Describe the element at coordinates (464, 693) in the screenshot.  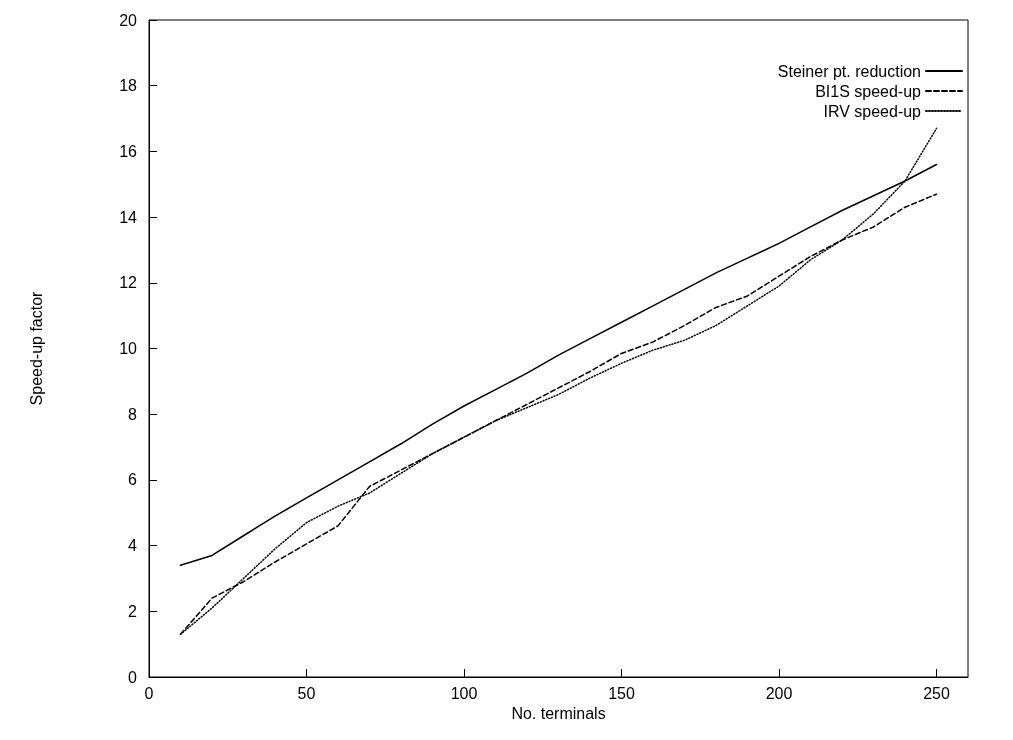
I see `x-tick-label: 100` at that location.